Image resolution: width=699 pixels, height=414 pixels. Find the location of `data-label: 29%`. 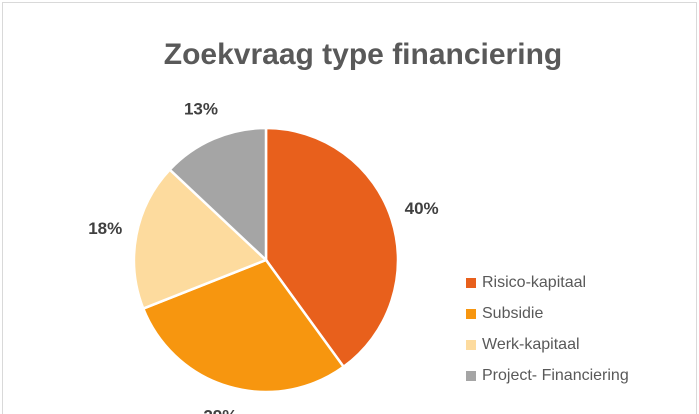

data-label: 29% is located at coordinates (220, 410).